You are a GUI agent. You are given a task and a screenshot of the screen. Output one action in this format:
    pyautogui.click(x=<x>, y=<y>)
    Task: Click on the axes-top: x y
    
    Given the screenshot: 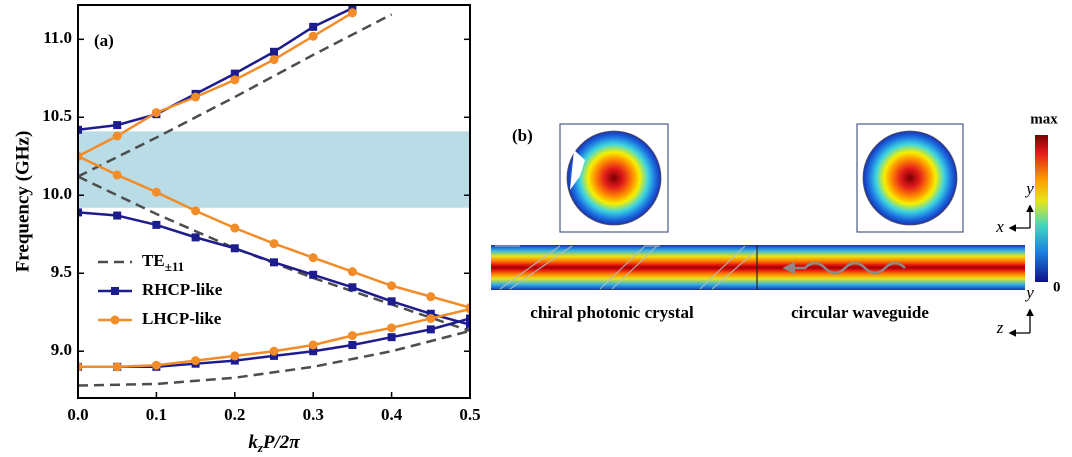 What is the action you would take?
    pyautogui.click(x=1014, y=207)
    